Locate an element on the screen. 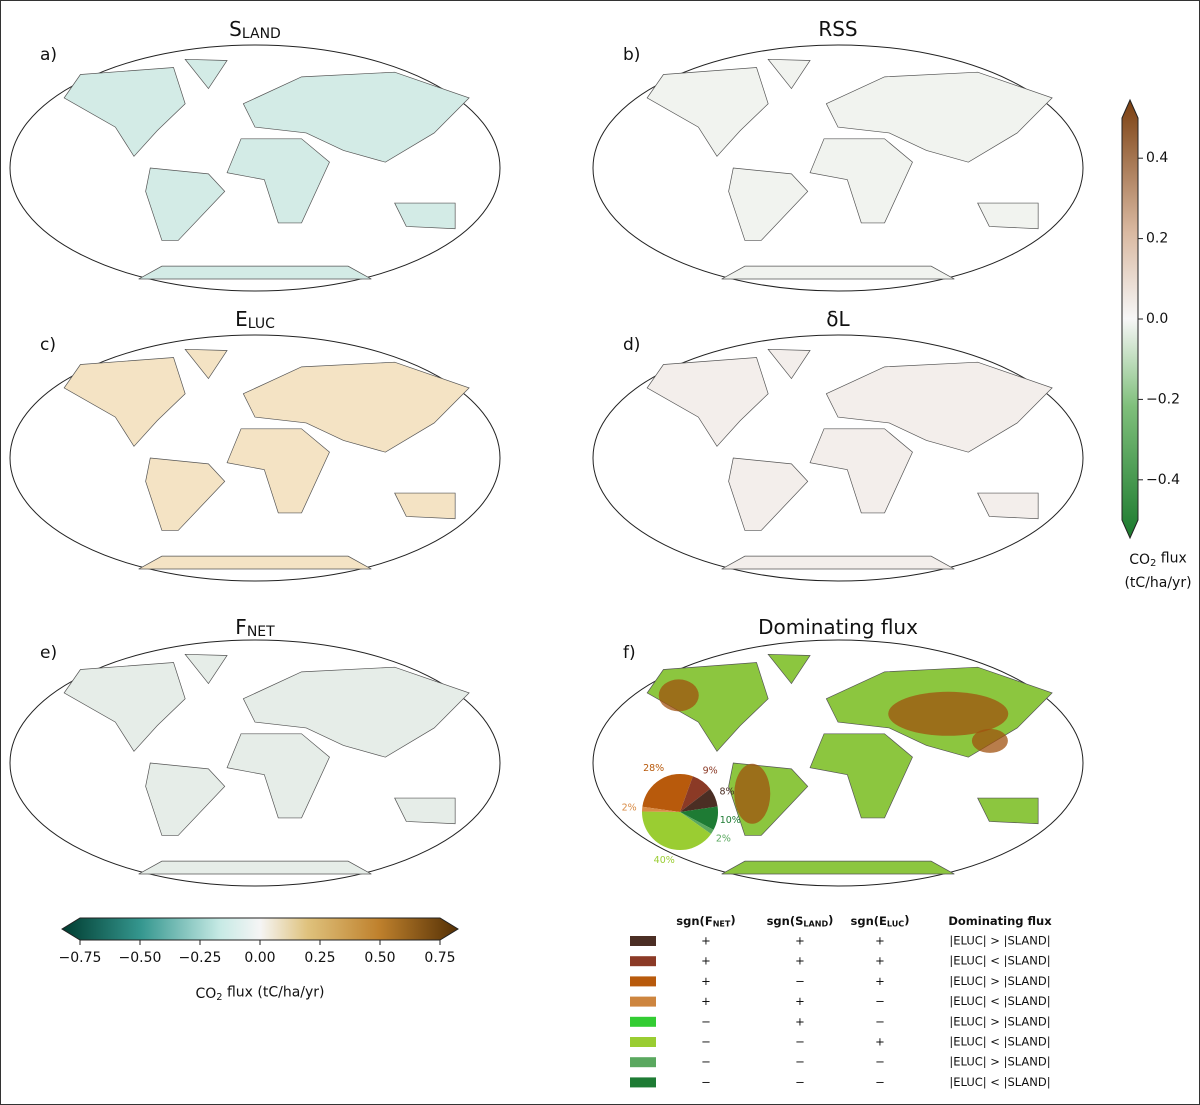  pie-label: 40% is located at coordinates (664, 860).